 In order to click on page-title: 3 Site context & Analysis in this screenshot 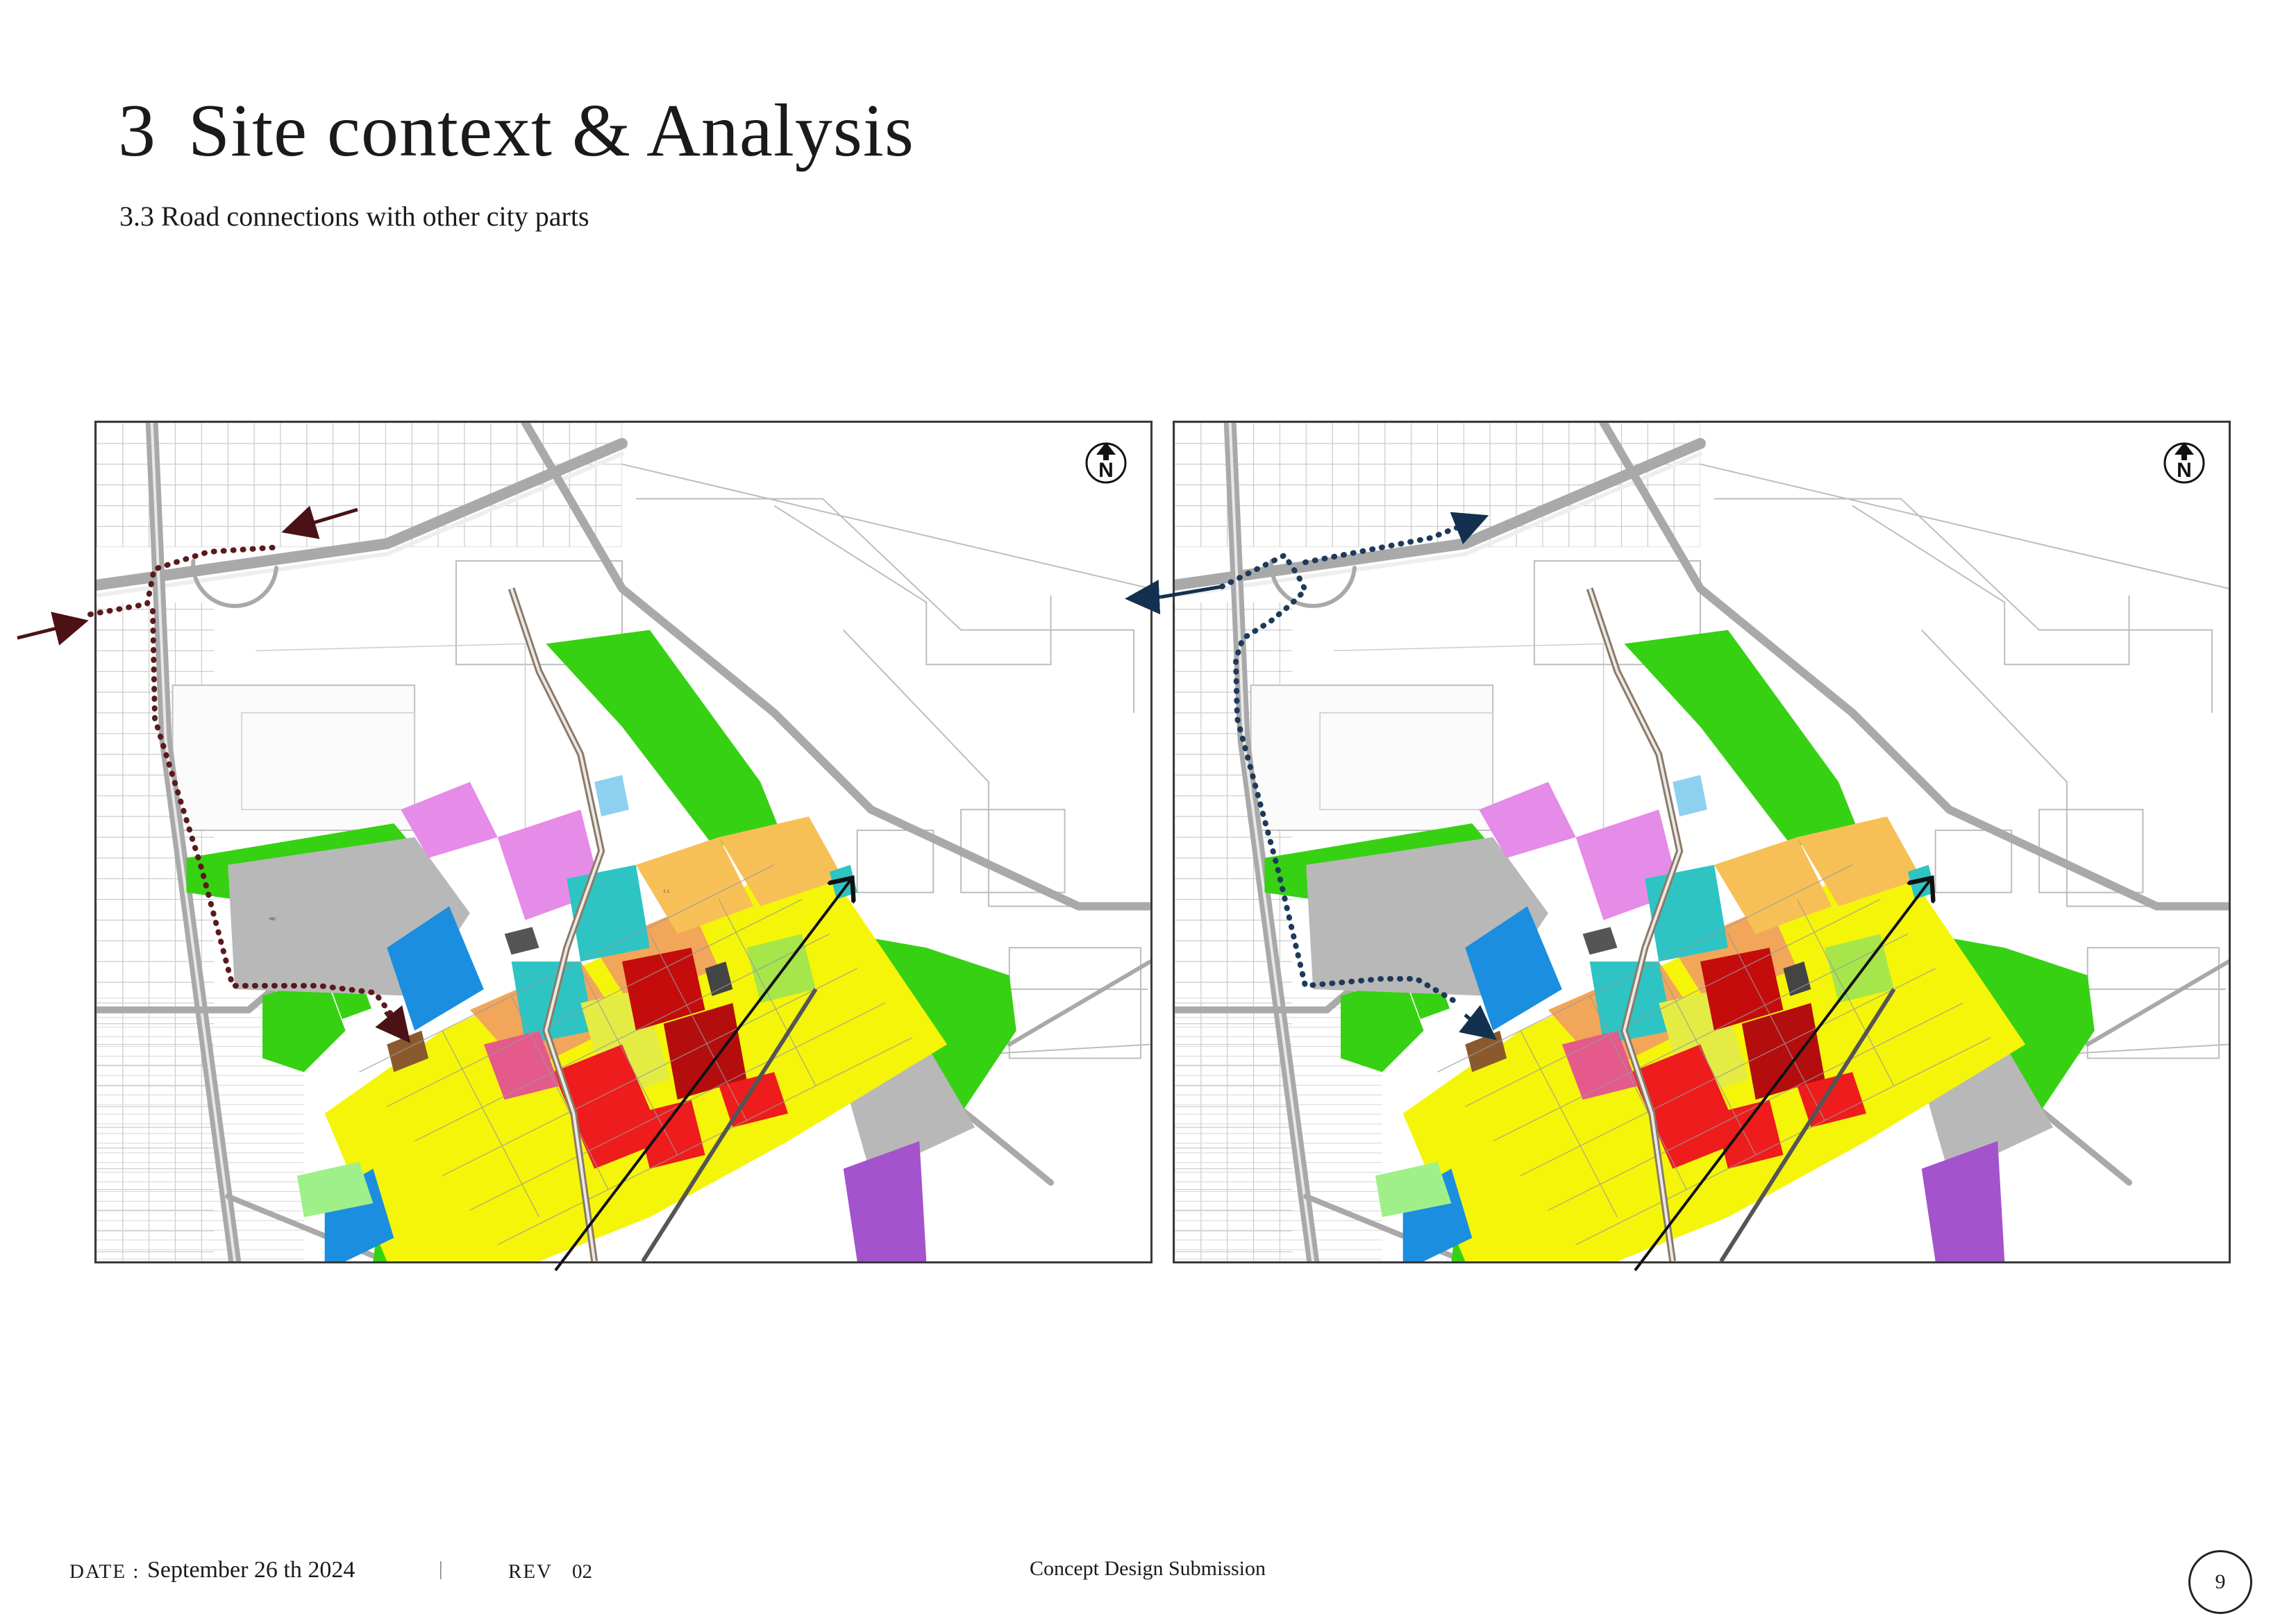, I will do `click(516, 131)`.